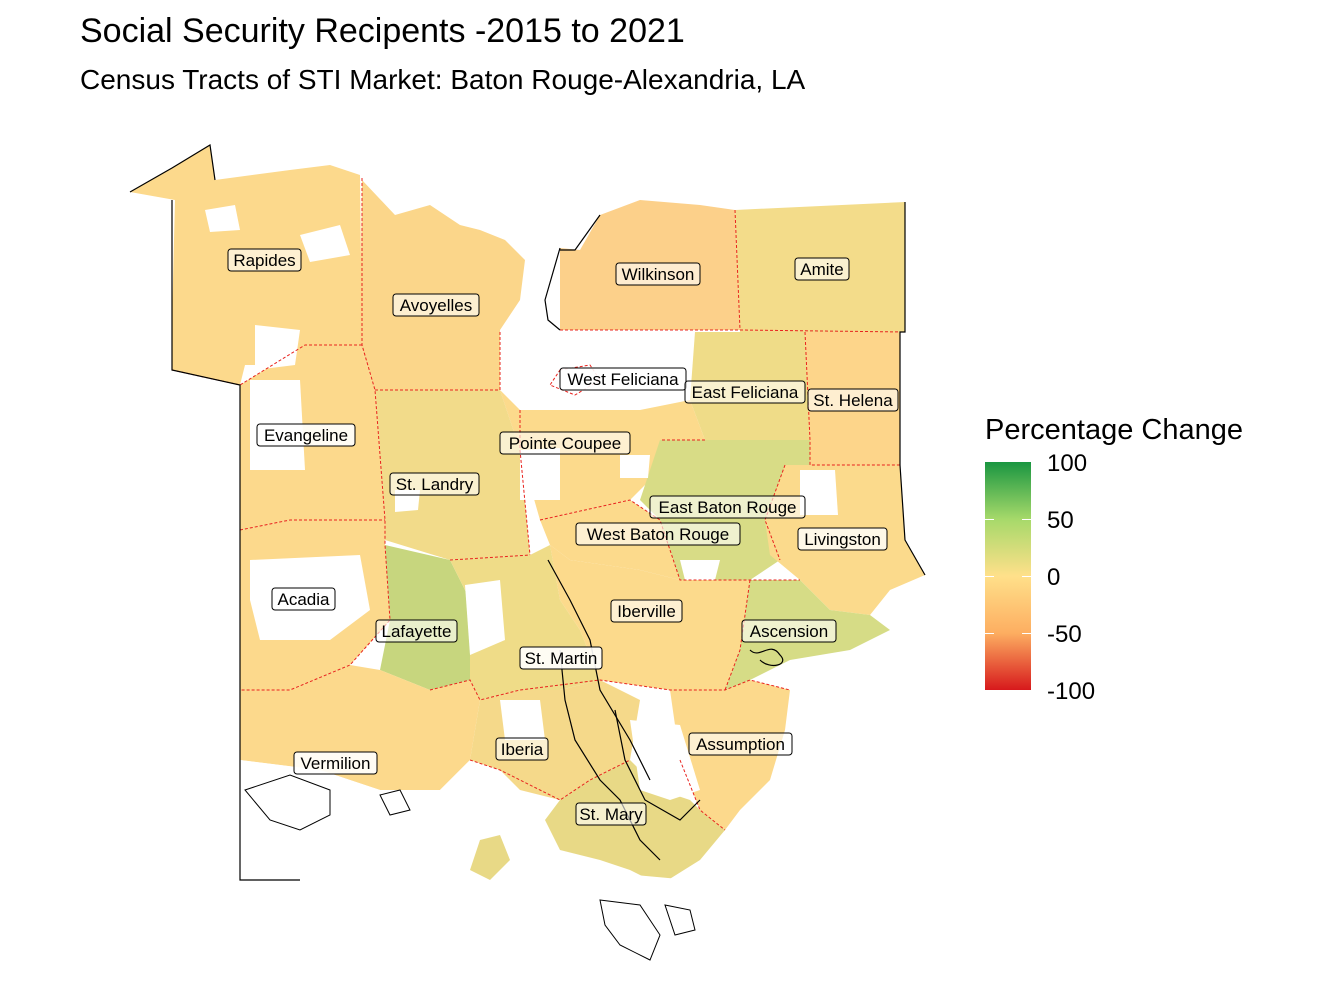 The height and width of the screenshot is (1008, 1344). Describe the element at coordinates (1067, 463) in the screenshot. I see `legend-tick-label: 100` at that location.